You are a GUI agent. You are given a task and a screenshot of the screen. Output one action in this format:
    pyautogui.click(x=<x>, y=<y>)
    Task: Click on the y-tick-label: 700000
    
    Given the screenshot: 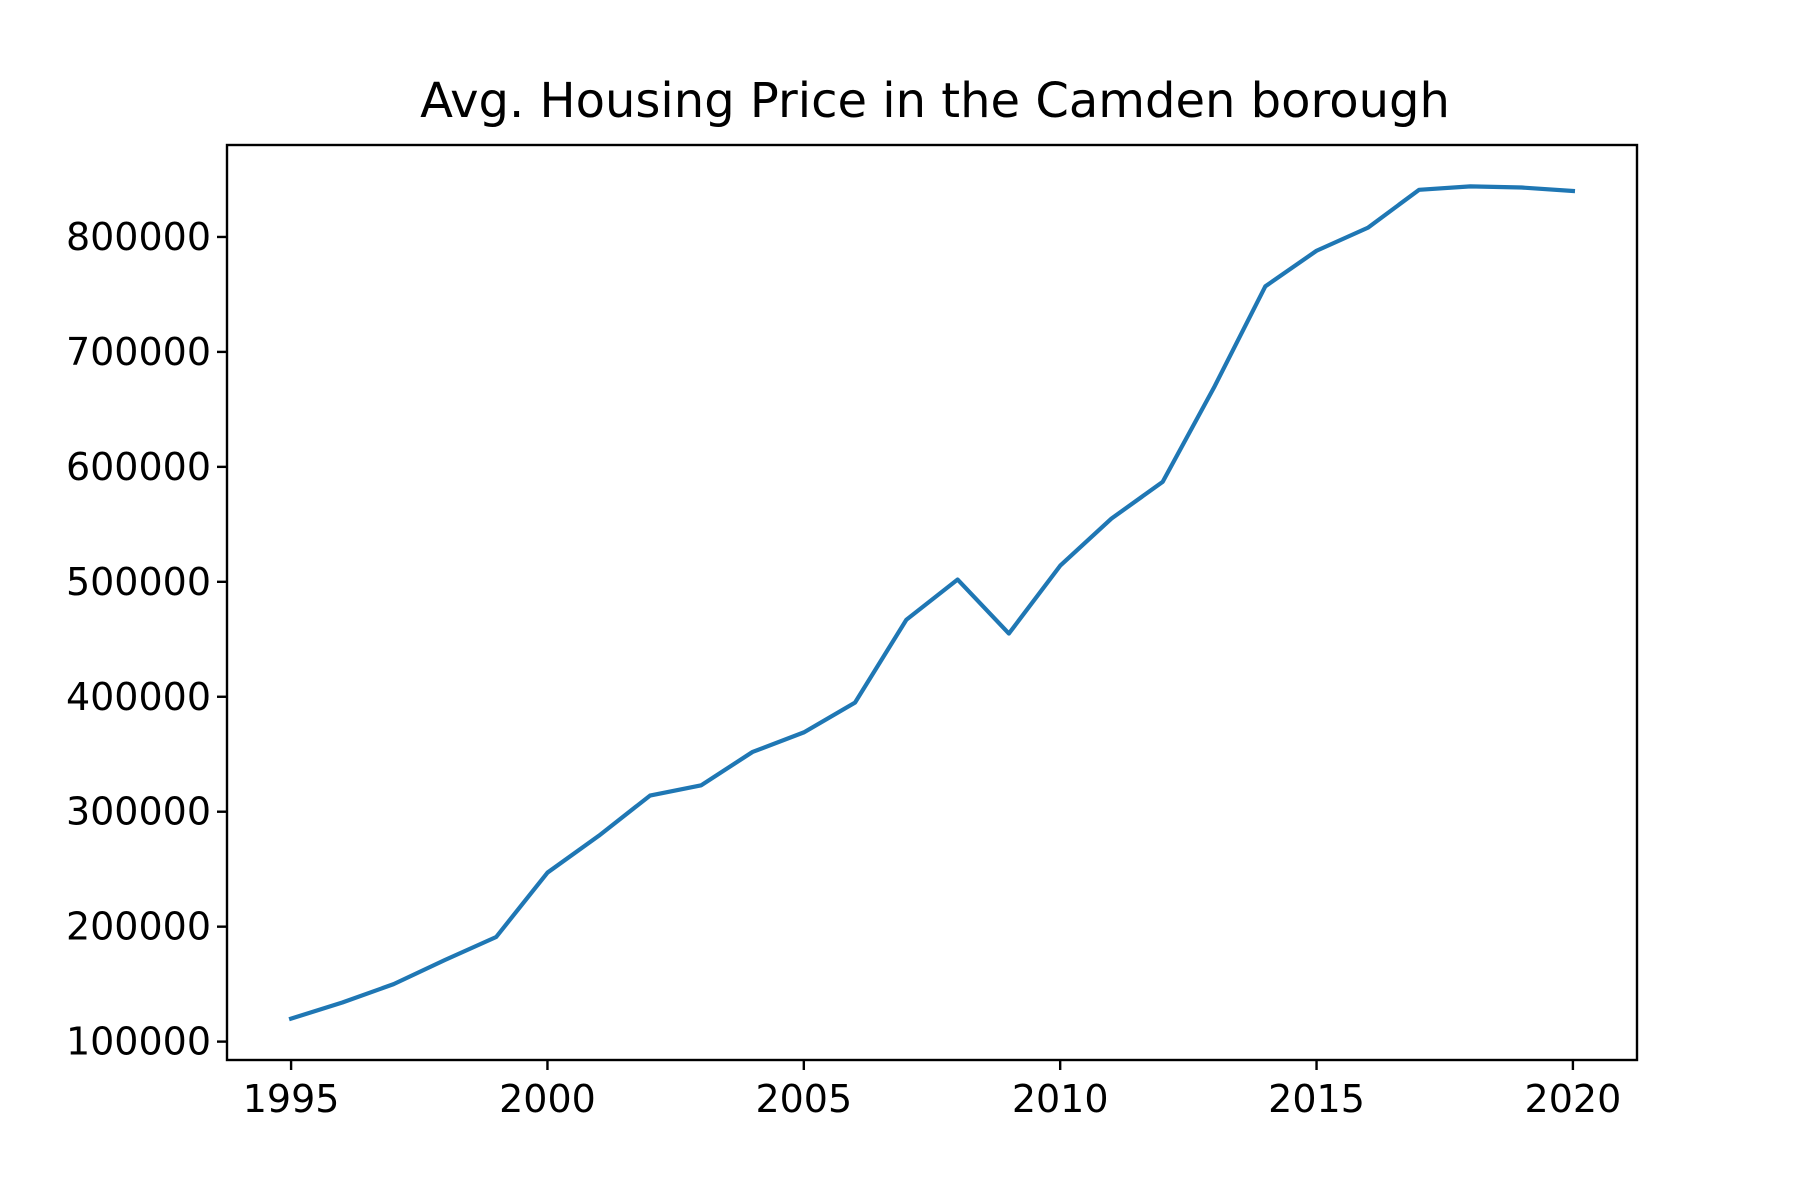 What is the action you would take?
    pyautogui.click(x=138, y=352)
    